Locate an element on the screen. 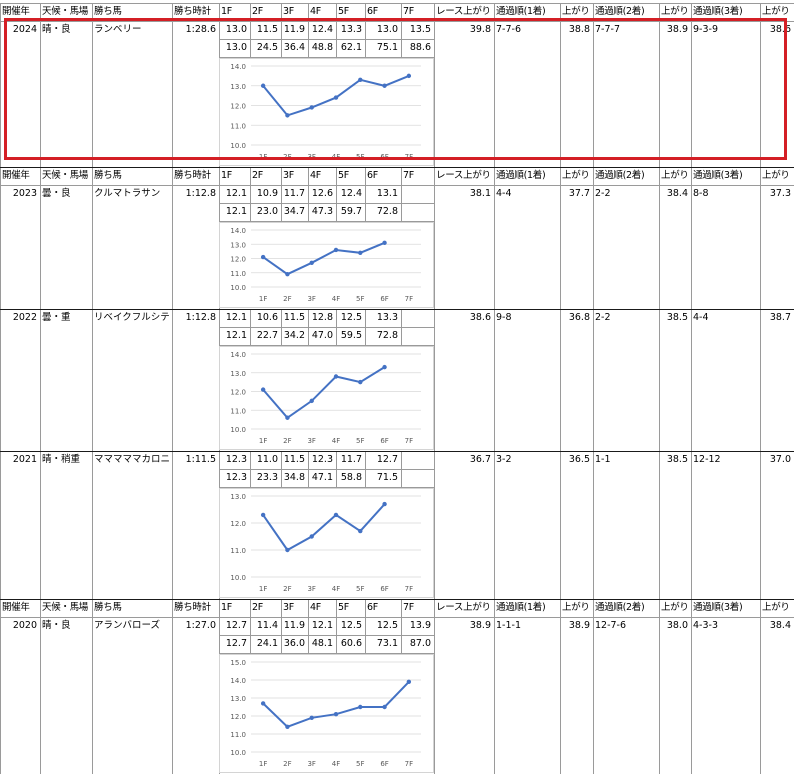  cumulative-cell-1f: 12.7 is located at coordinates (236, 643).